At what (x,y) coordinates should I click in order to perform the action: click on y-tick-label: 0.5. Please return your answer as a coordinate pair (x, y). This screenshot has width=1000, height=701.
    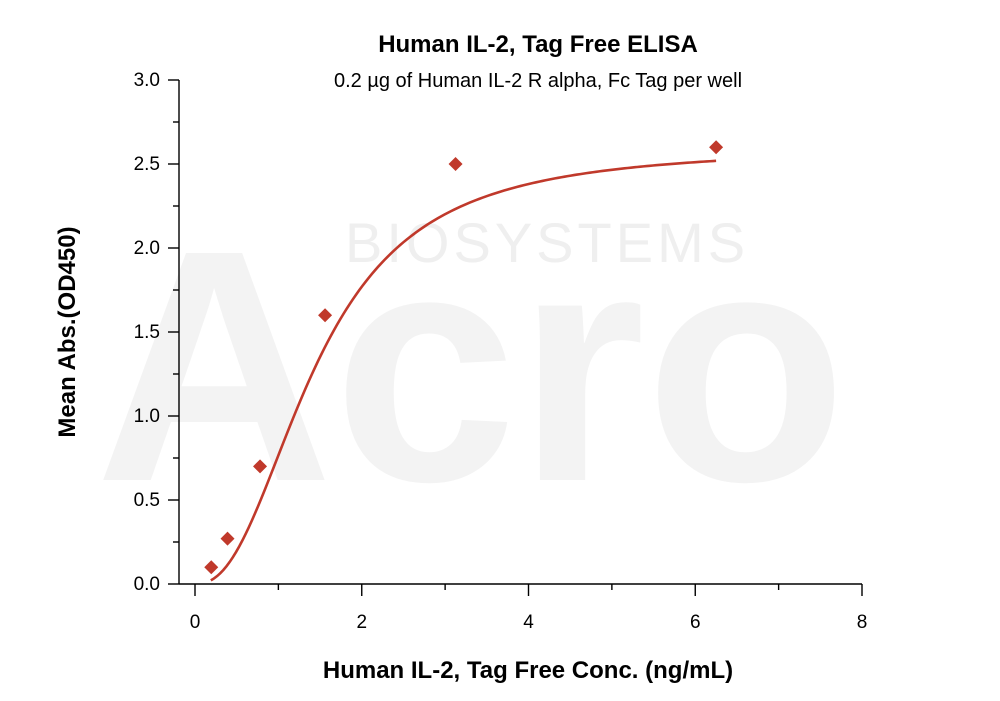
    Looking at the image, I should click on (147, 500).